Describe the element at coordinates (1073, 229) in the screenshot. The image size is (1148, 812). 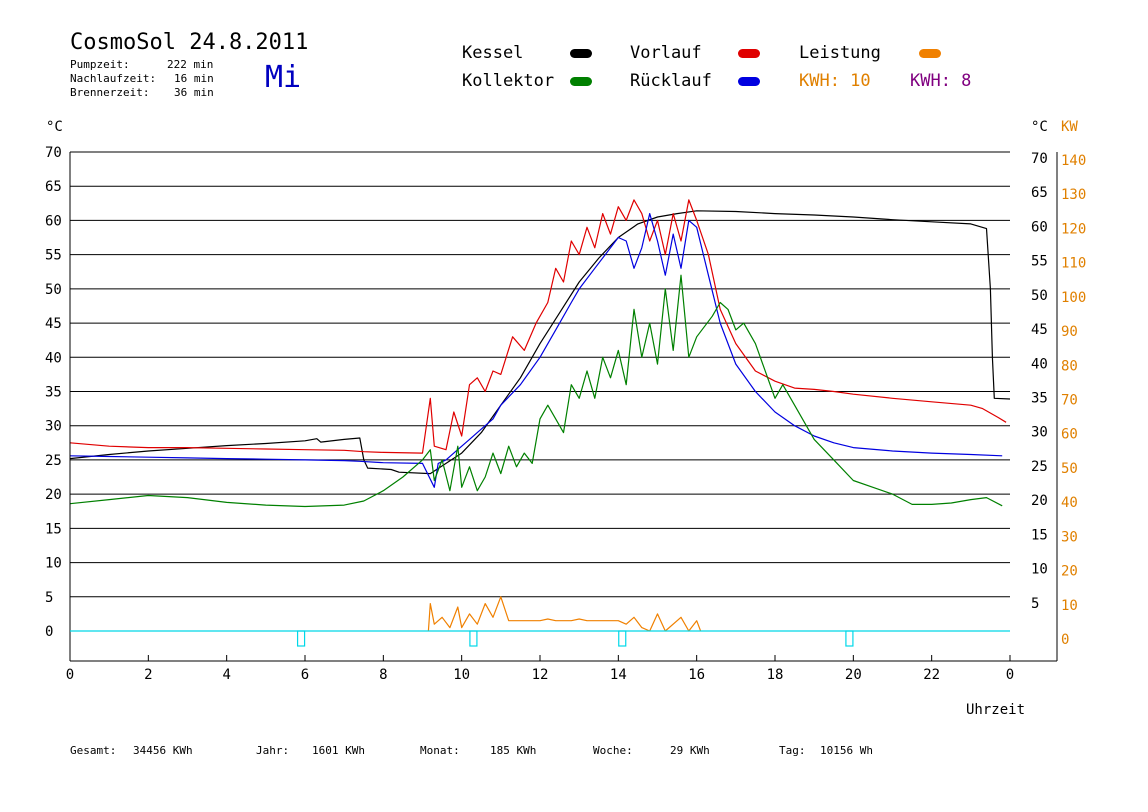
I see `power-tick-label: 120` at that location.